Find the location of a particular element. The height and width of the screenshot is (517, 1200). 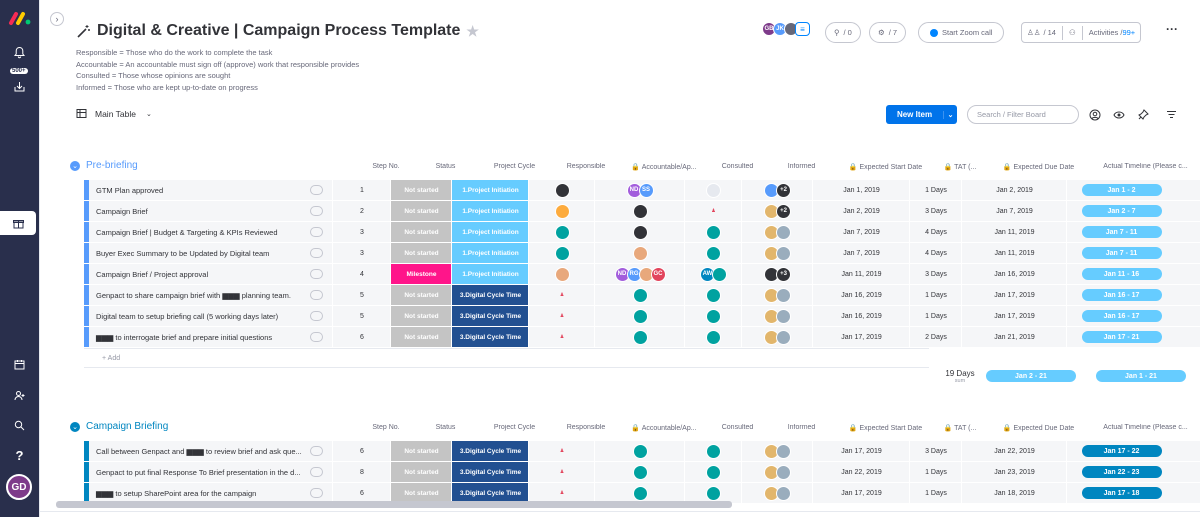

view-dropdown-chevron-icon: ⌄ is located at coordinates (148, 114).